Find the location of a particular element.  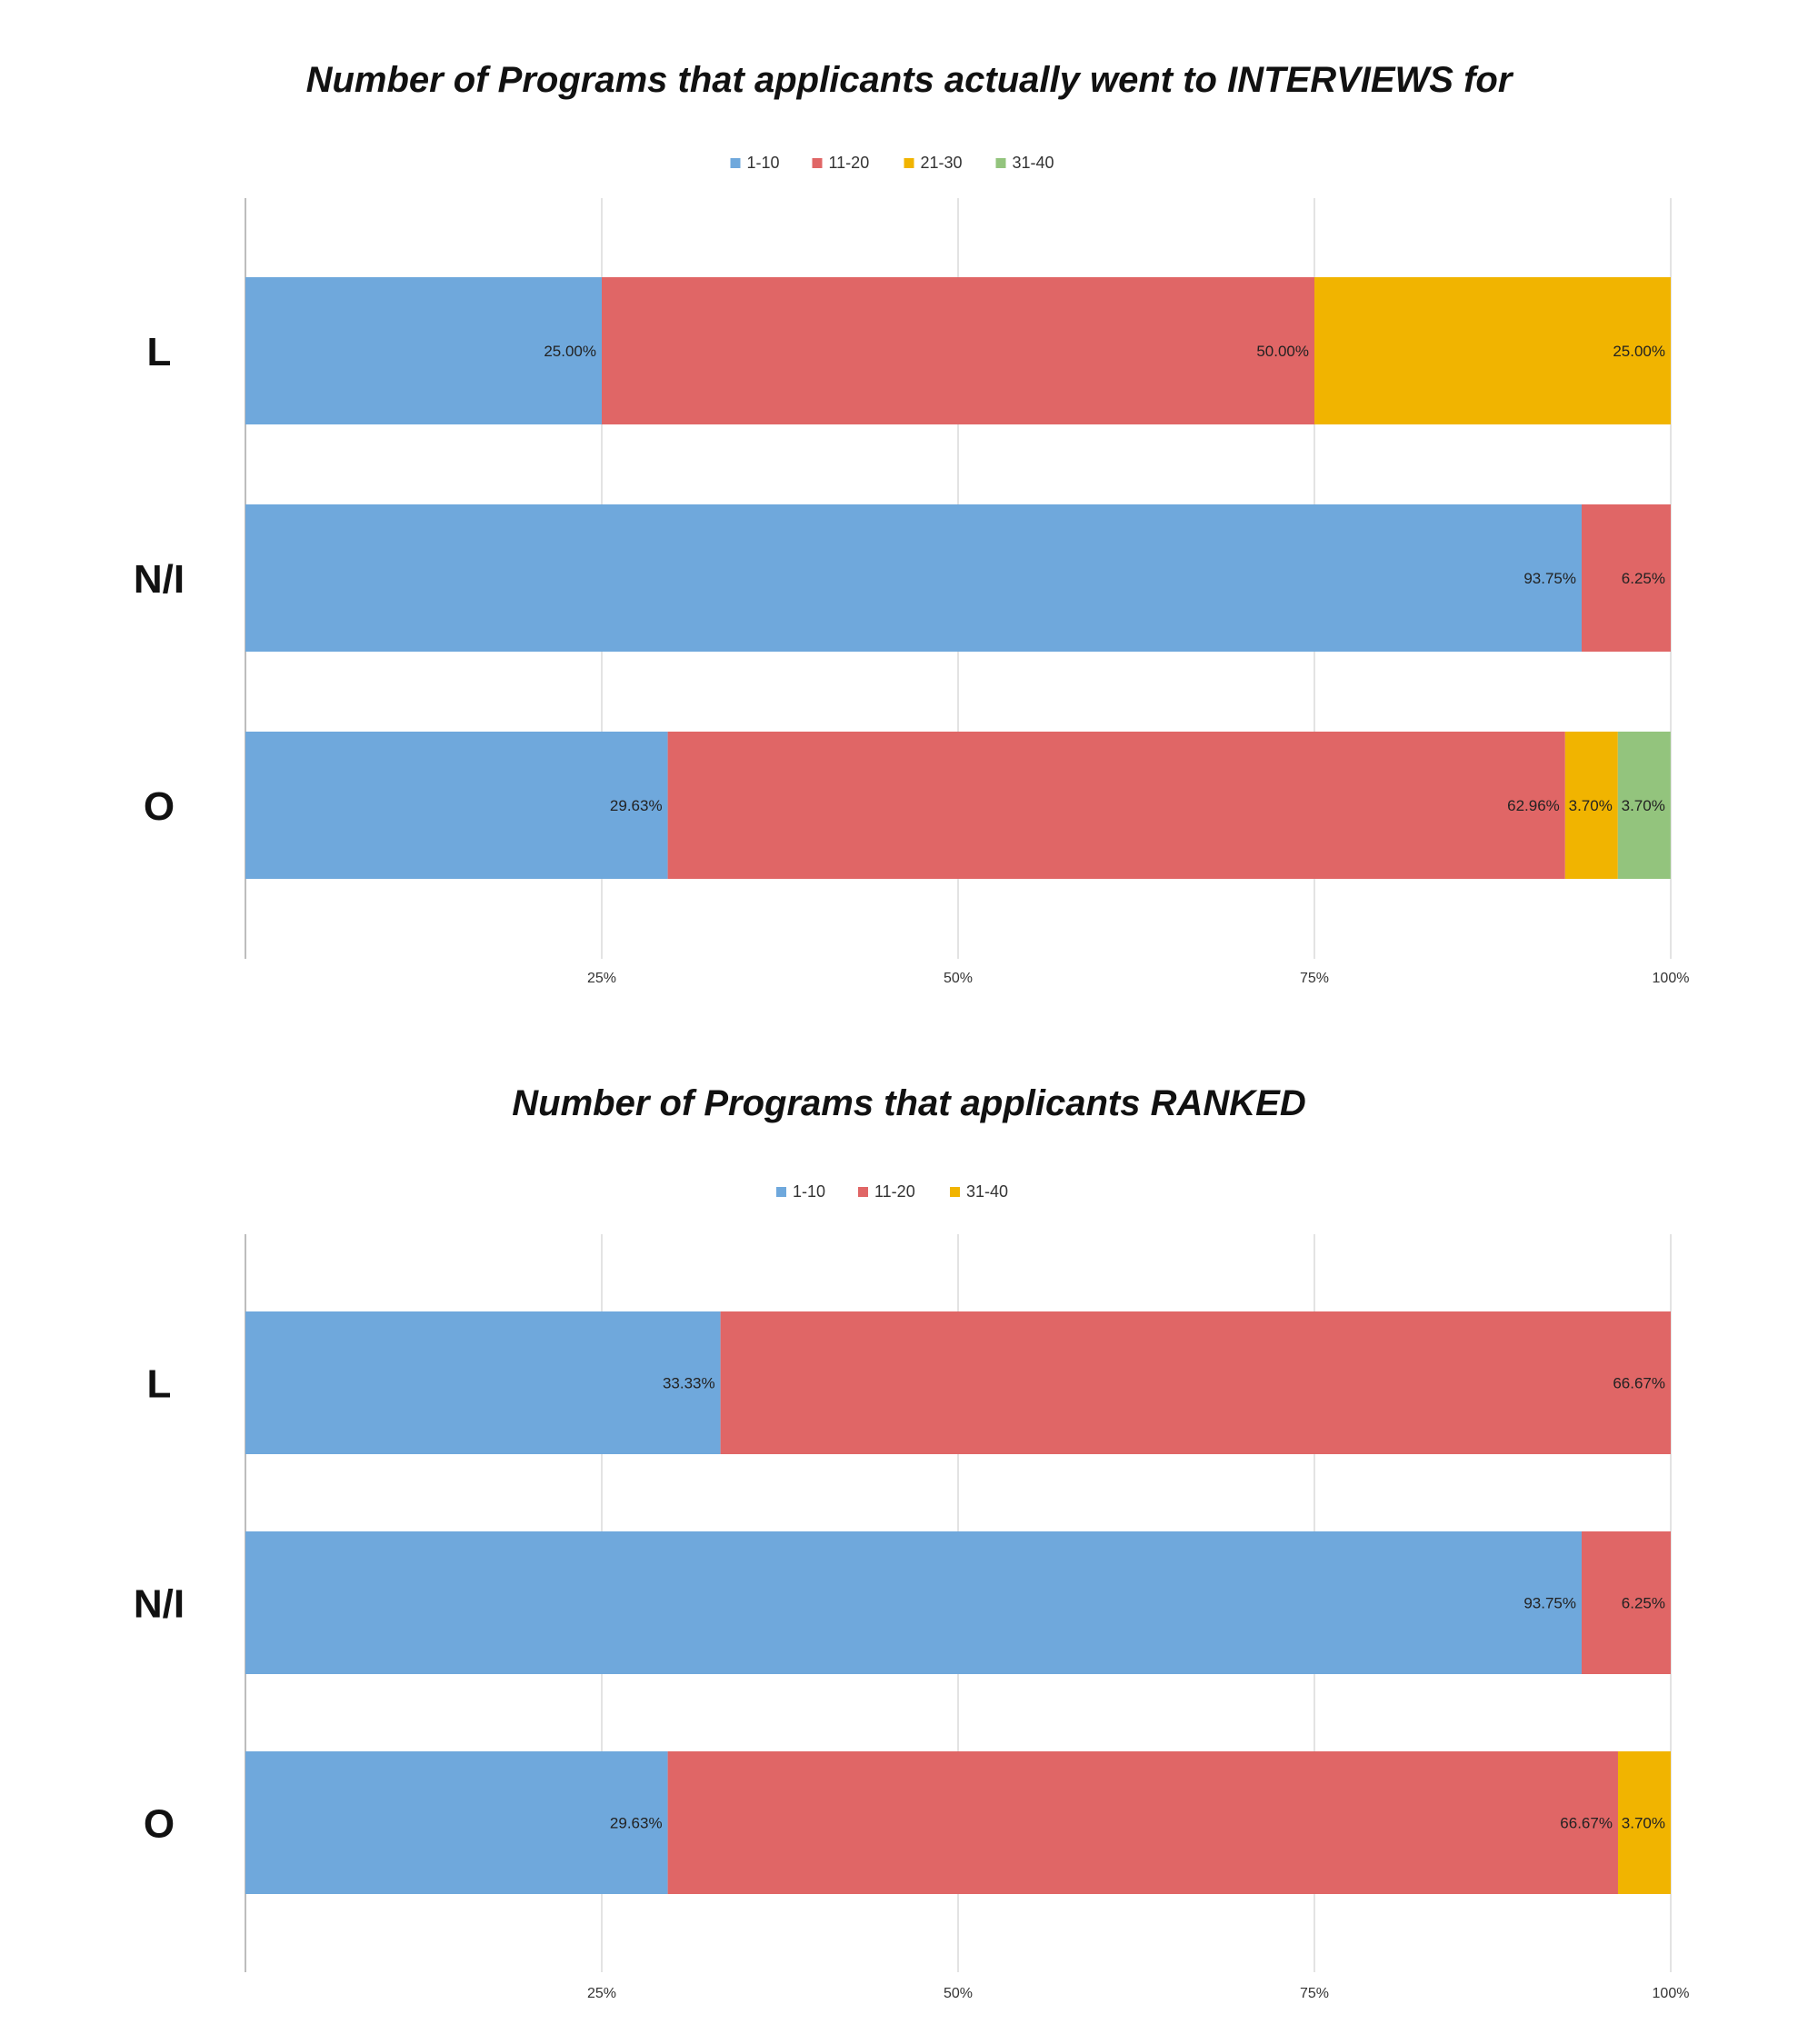

chart2-x-tick-label: 25% is located at coordinates (602, 1994).